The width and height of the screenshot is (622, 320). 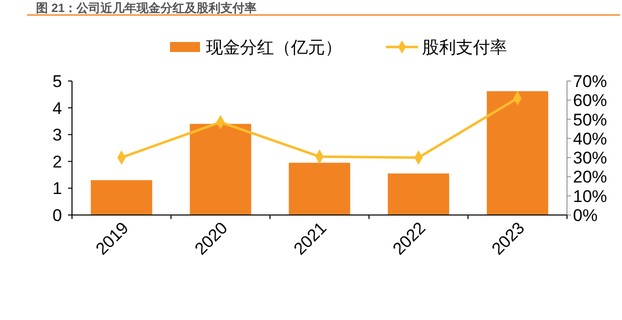 What do you see at coordinates (590, 81) in the screenshot?
I see `y2-tick-label: 70%` at bounding box center [590, 81].